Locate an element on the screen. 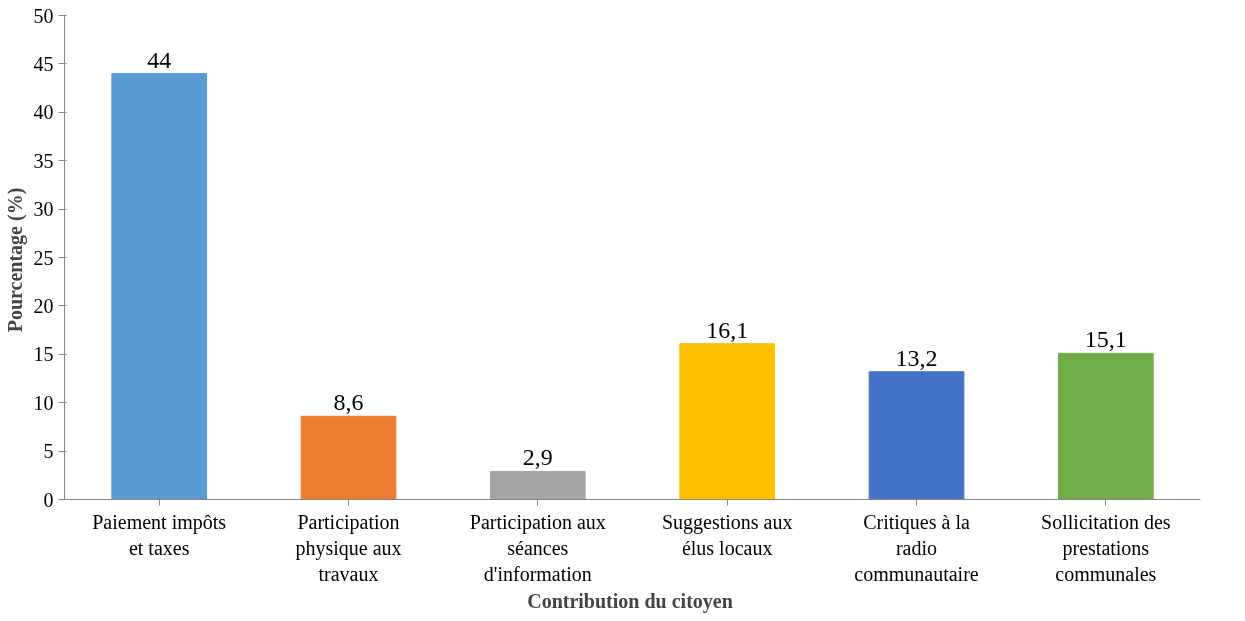  x-axis-title: Contribution du citoyen is located at coordinates (630, 602).